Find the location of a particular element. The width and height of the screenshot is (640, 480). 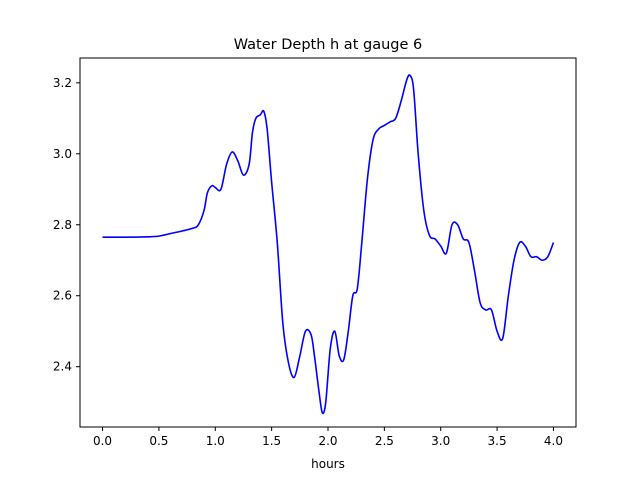

x-tick-label: 2.5 is located at coordinates (384, 441).